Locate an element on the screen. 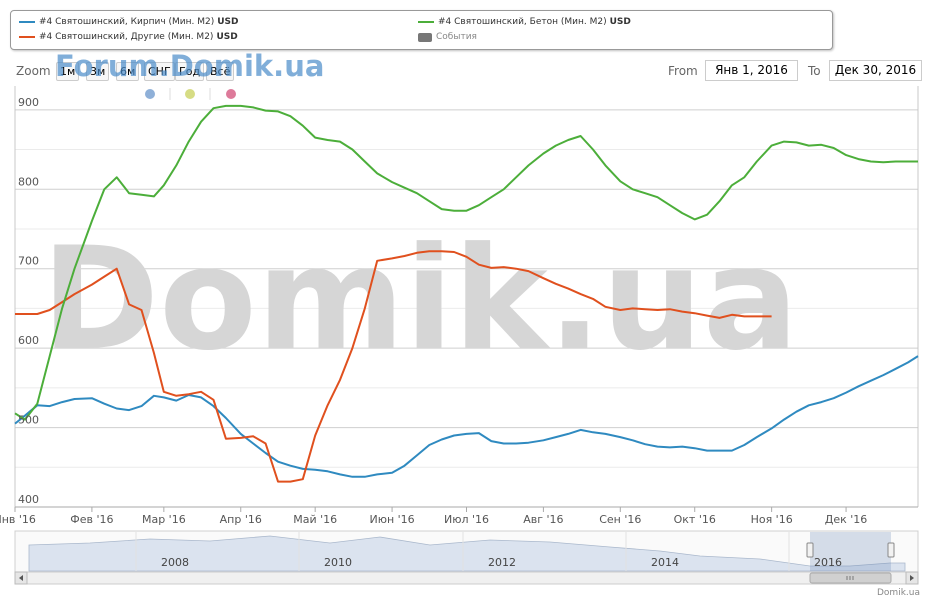 This screenshot has width=931, height=600. x-tick-label: Авг '16 is located at coordinates (543, 519).